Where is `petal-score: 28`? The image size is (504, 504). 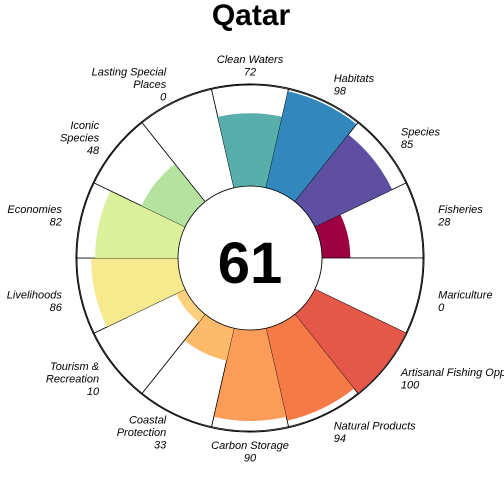
petal-score: 28 is located at coordinates (444, 222).